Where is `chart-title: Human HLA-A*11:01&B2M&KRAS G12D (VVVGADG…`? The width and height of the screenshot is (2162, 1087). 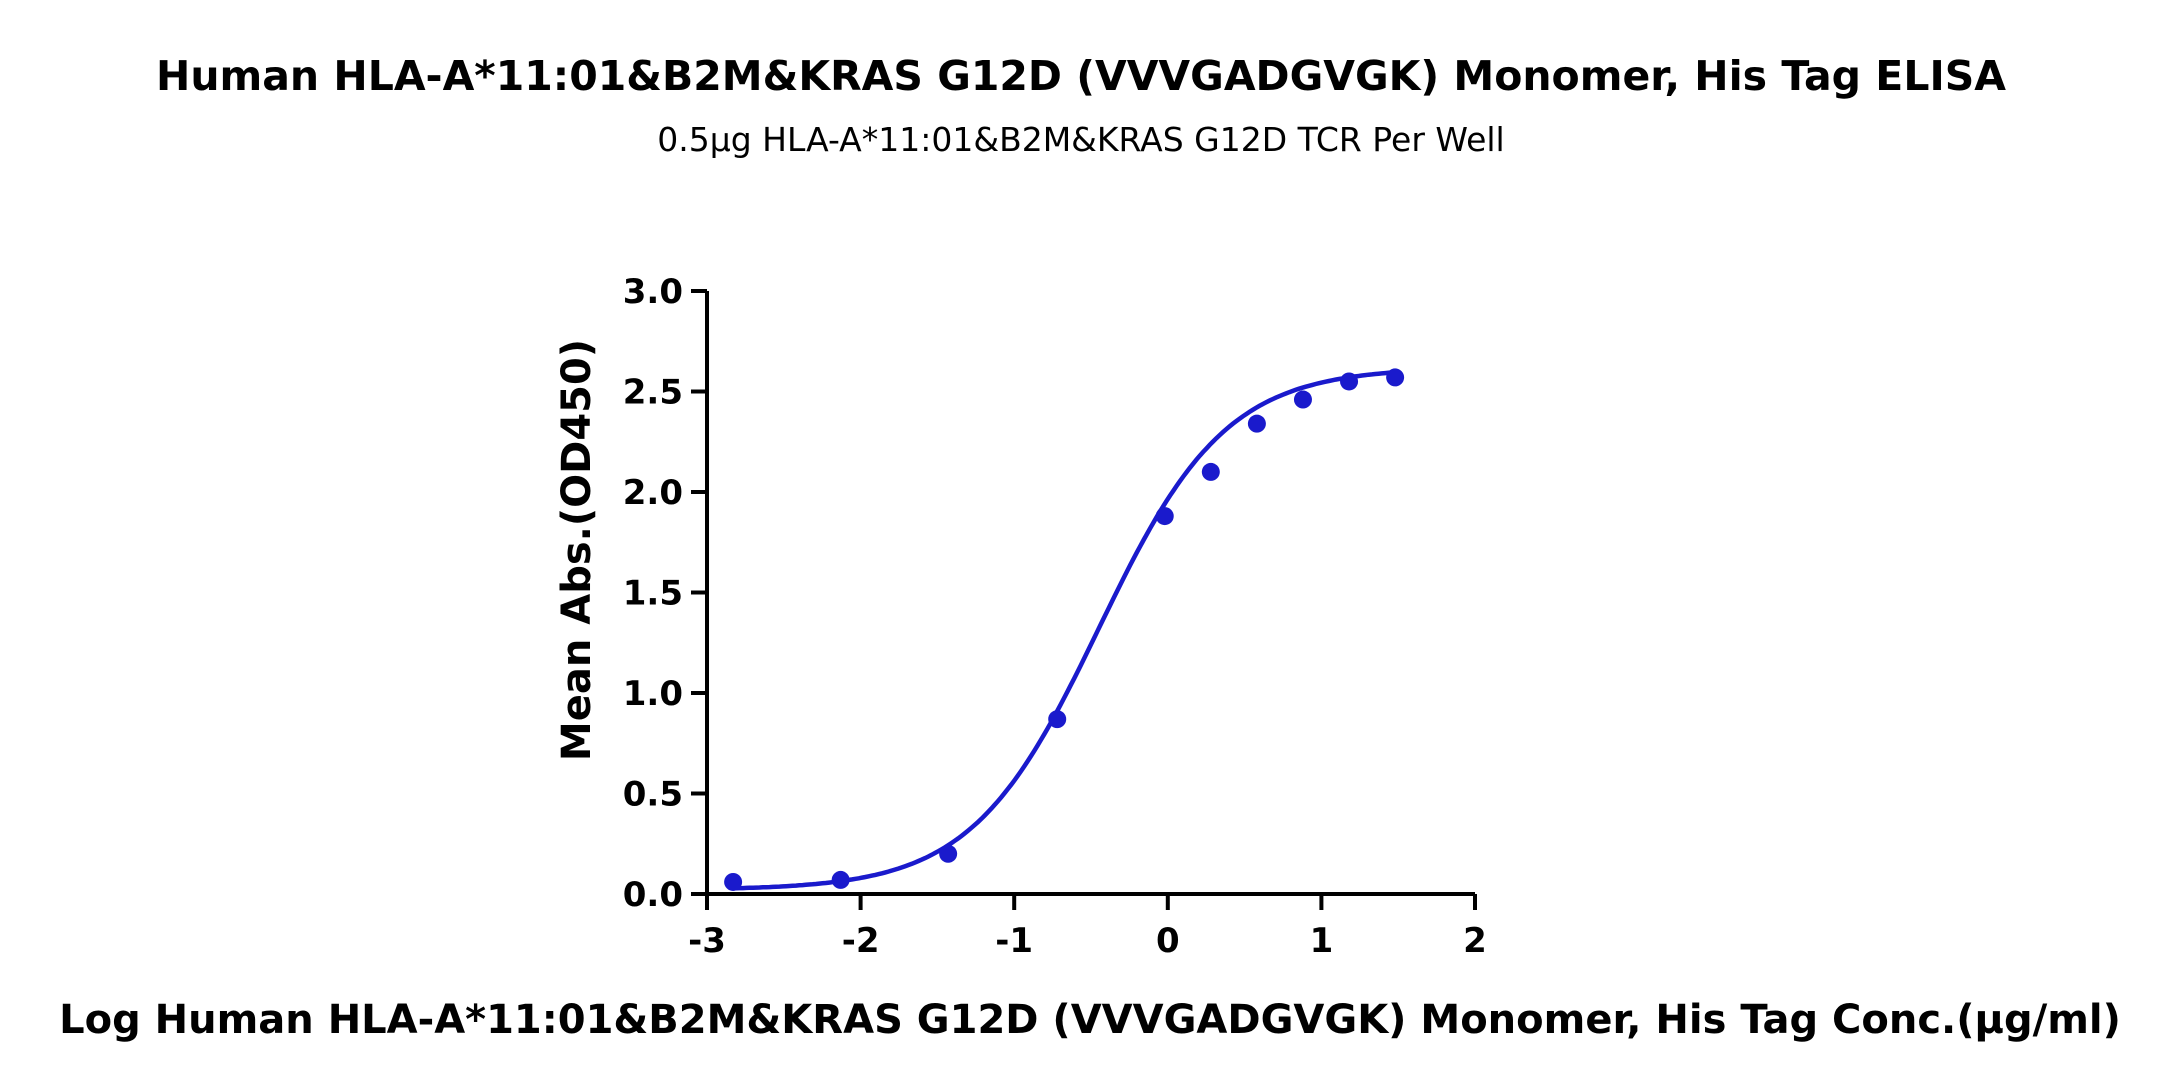
chart-title: Human HLA-A*11:01&B2M&KRAS G12D (VVVGADG… is located at coordinates (1081, 76).